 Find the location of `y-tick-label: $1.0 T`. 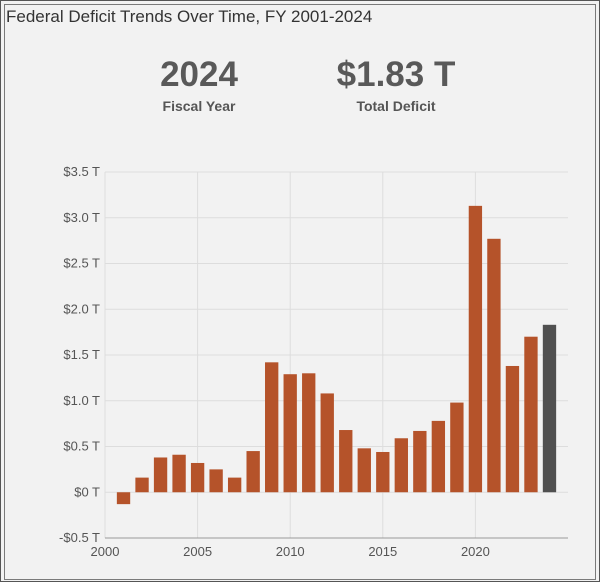

y-tick-label: $1.0 T is located at coordinates (81, 400).